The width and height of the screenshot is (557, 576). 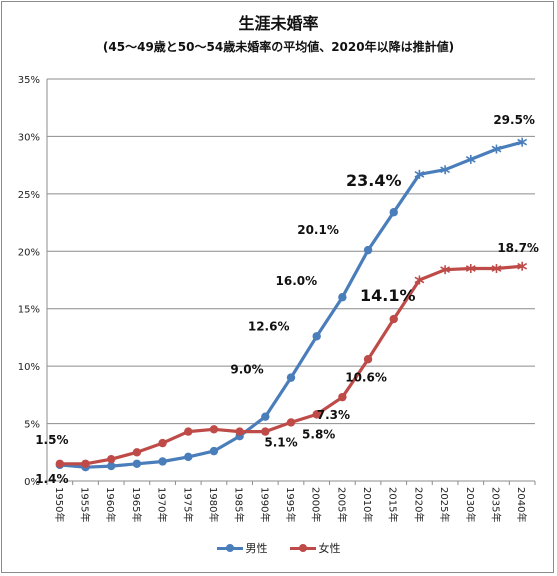 What do you see at coordinates (51, 479) in the screenshot?
I see `data-label: 1.4%` at bounding box center [51, 479].